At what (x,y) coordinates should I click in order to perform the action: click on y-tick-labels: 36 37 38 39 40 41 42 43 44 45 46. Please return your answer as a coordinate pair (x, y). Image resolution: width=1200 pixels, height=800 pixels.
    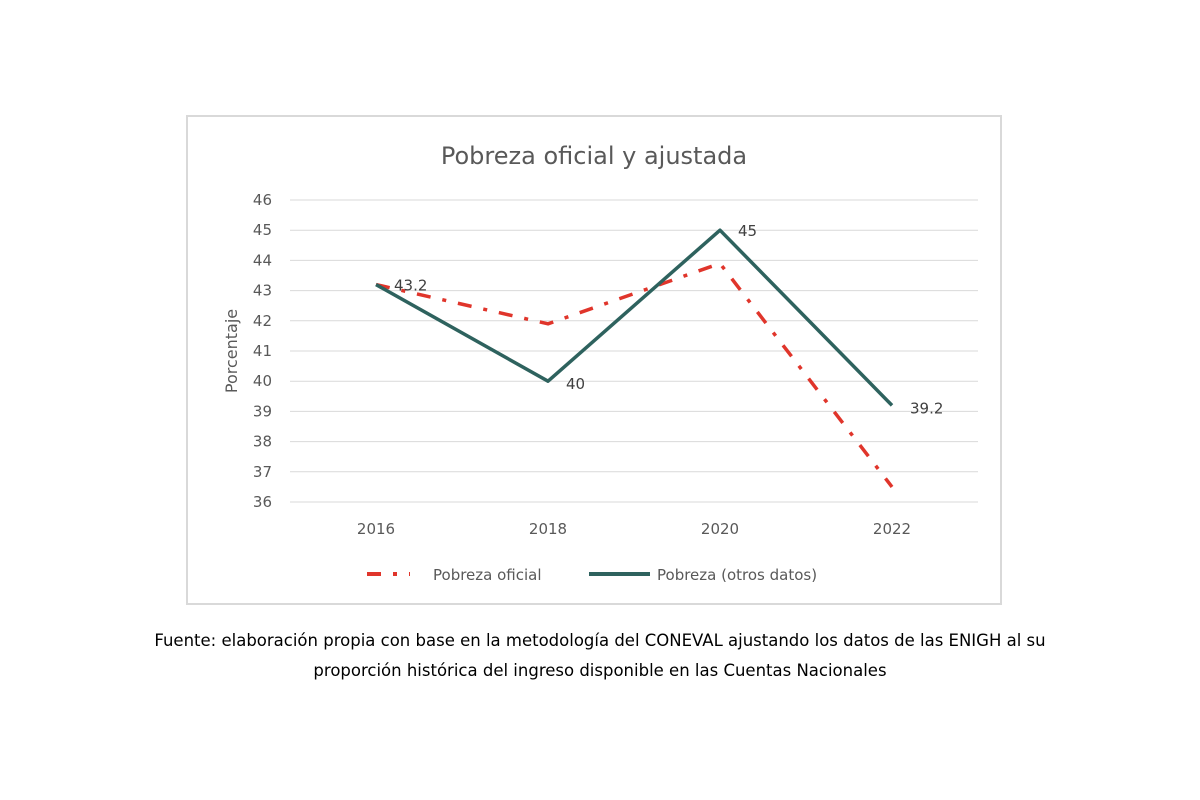
    Looking at the image, I should click on (262, 351).